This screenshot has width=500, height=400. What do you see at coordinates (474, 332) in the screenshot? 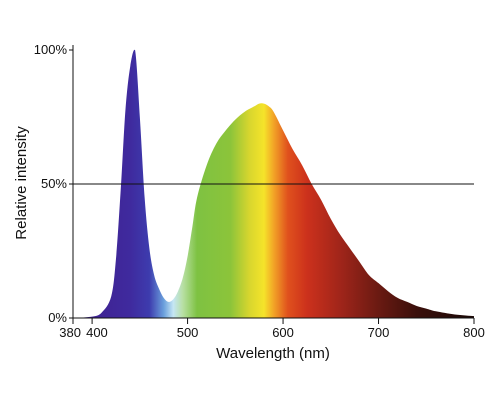
I see `x-tick-label: 800` at bounding box center [474, 332].